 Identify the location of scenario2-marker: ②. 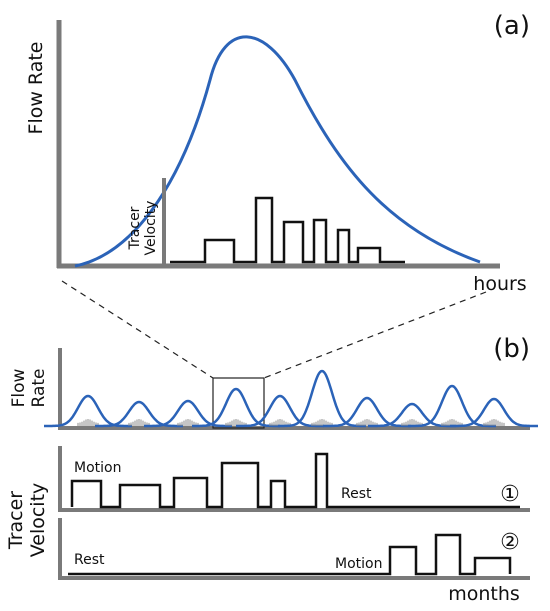
(510, 542).